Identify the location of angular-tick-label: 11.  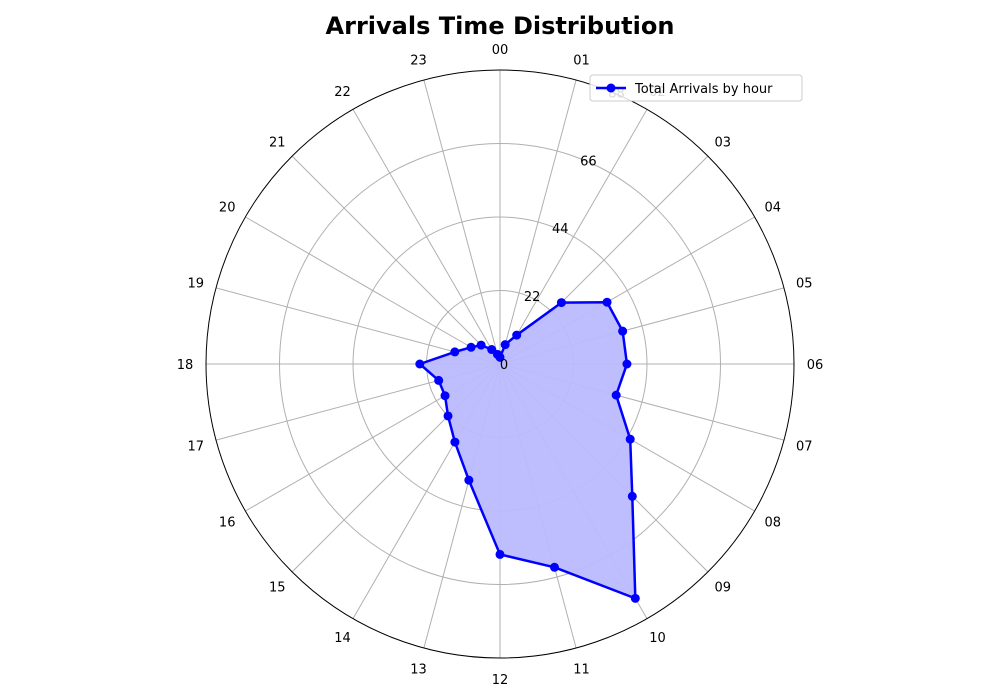
(581, 669).